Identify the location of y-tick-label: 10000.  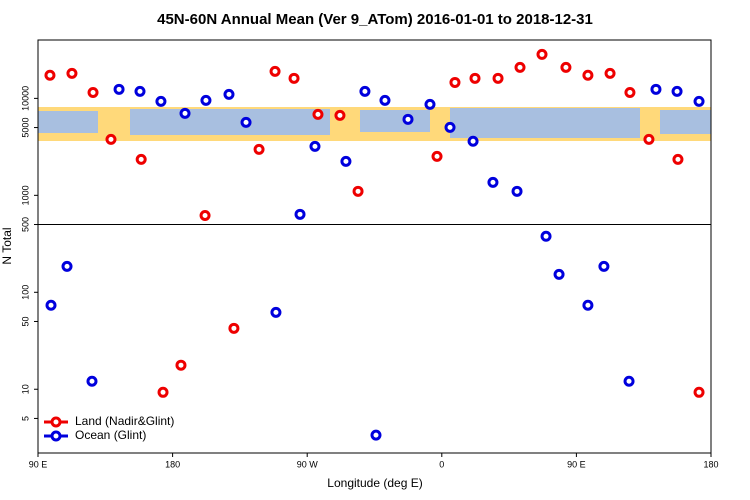
(25, 98).